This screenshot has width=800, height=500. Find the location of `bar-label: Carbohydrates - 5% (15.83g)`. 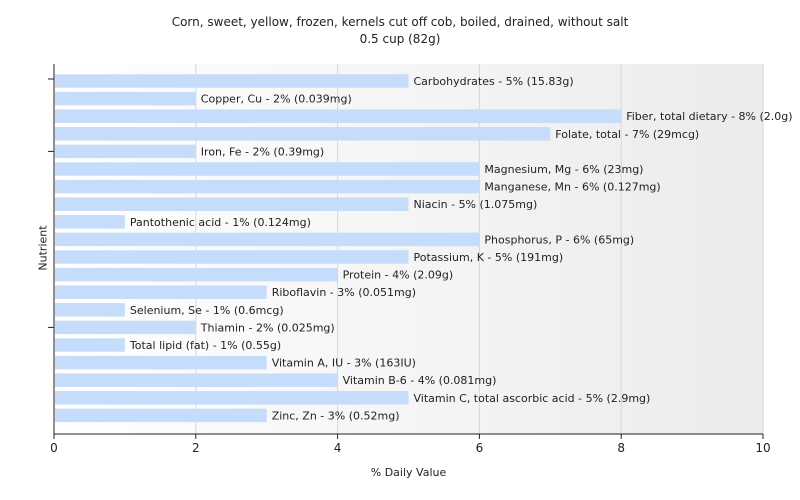

bar-label: Carbohydrates - 5% (15.83g) is located at coordinates (494, 81).